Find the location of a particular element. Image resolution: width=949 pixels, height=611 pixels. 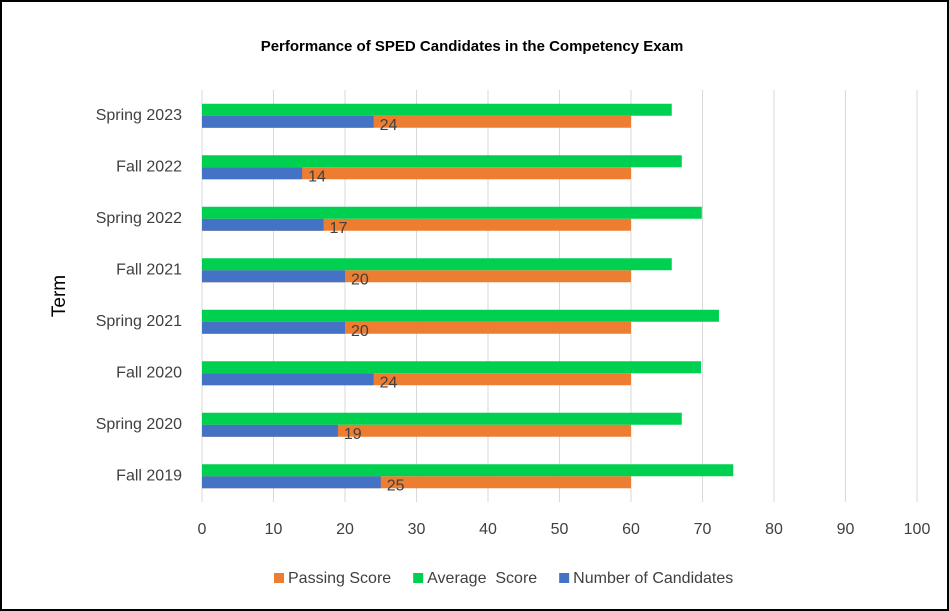

data-label: 17 is located at coordinates (339, 228).